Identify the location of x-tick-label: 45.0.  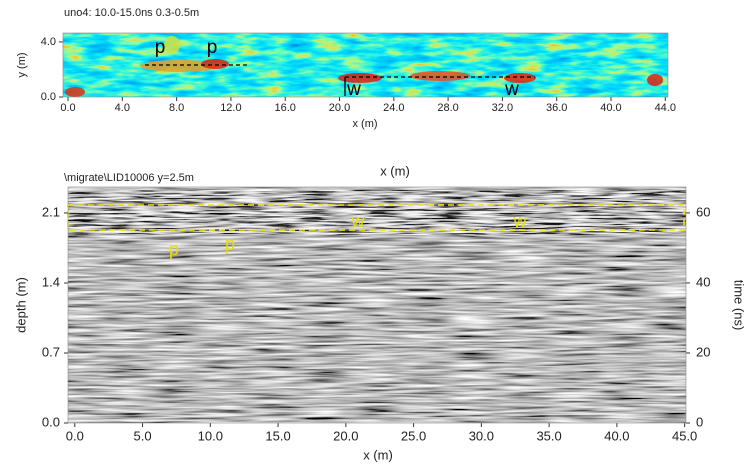
(684, 435).